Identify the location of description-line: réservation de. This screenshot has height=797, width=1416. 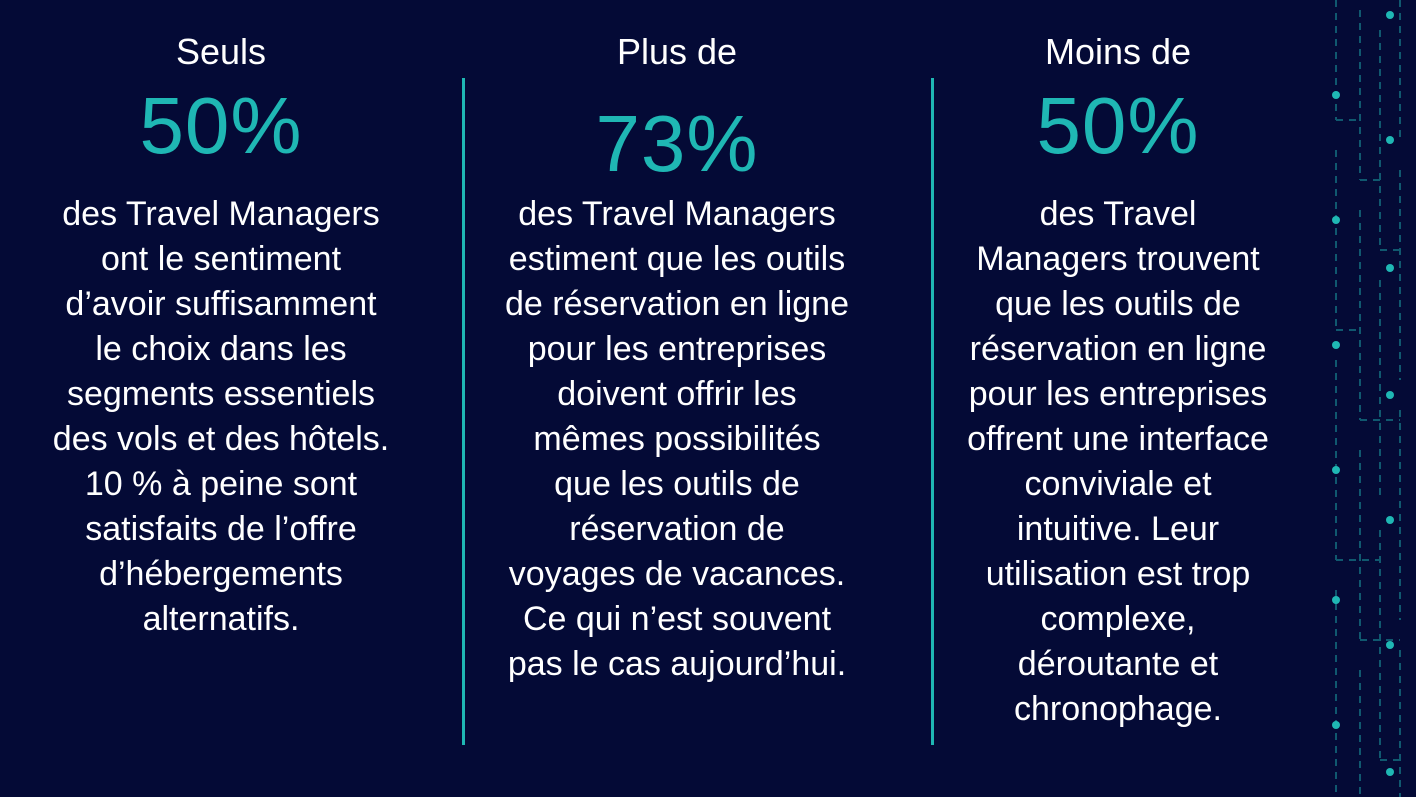
(677, 529).